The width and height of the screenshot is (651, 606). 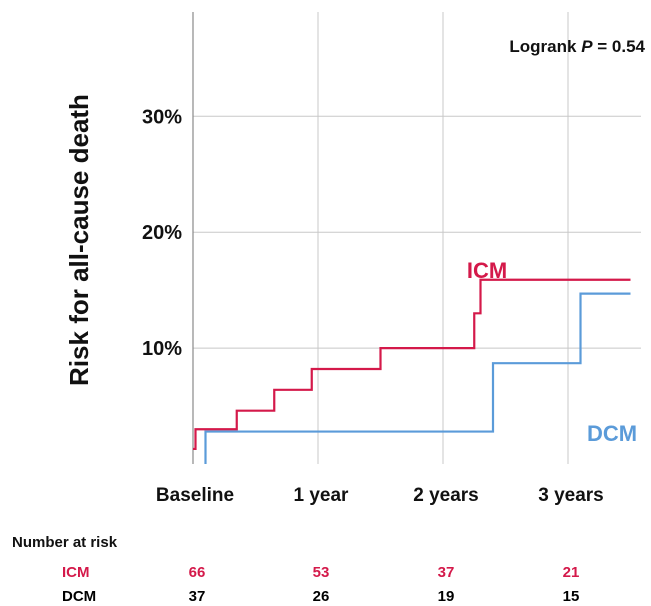 I want to click on y-tick-label: 30%, so click(x=162, y=117).